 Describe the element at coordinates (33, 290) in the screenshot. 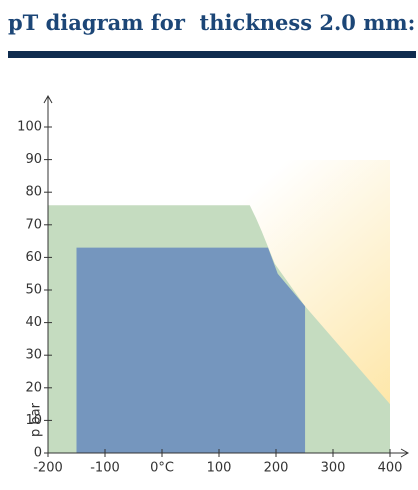

I see `y-tick-label: 50` at that location.